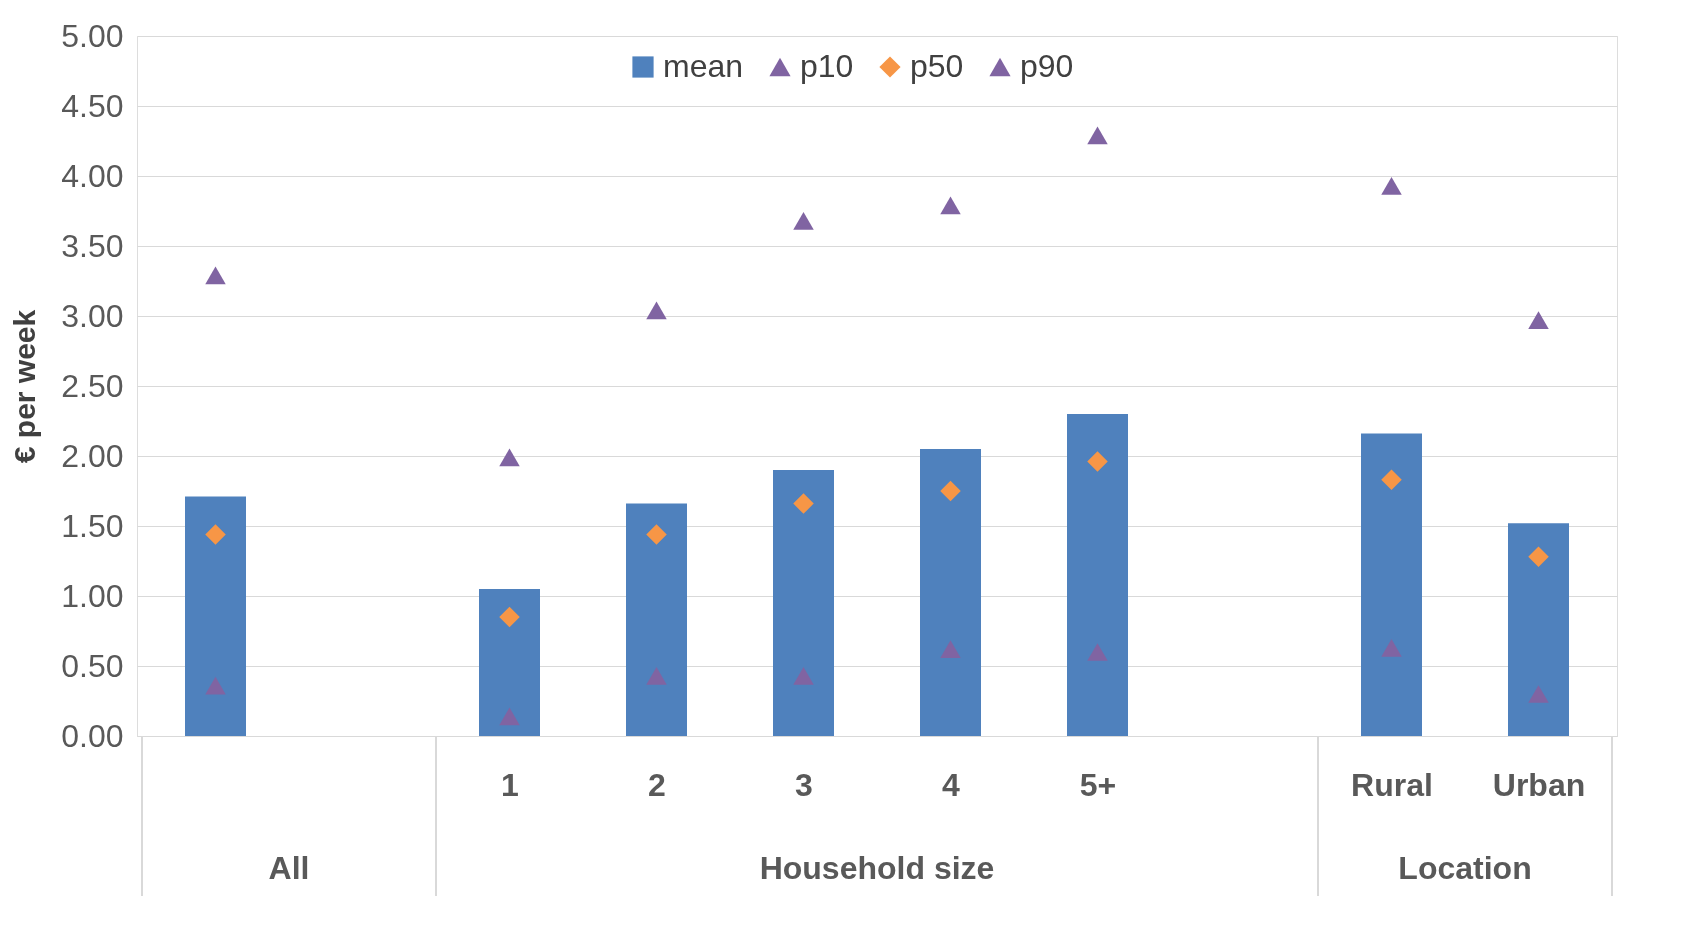 This screenshot has height=950, width=1707. I want to click on x-tick-label: 2, so click(657, 784).